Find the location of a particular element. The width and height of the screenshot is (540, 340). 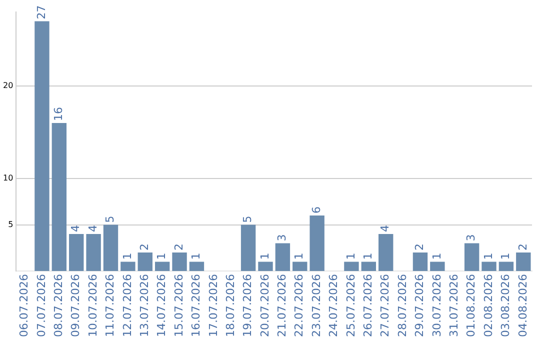

x-tick-label: 17.07.2026 is located at coordinates (213, 306).